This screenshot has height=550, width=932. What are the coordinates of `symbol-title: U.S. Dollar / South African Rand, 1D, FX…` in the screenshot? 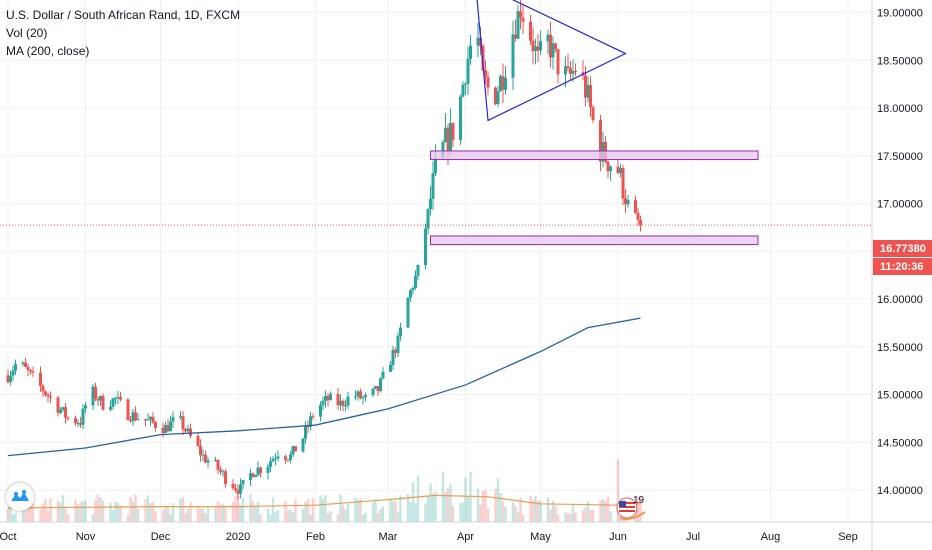 It's located at (123, 15).